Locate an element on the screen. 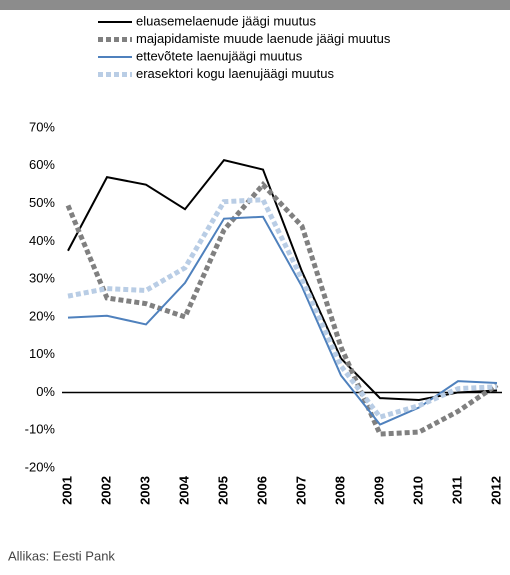 This screenshot has height=575, width=510. y-tick-label: -20% is located at coordinates (40, 466).